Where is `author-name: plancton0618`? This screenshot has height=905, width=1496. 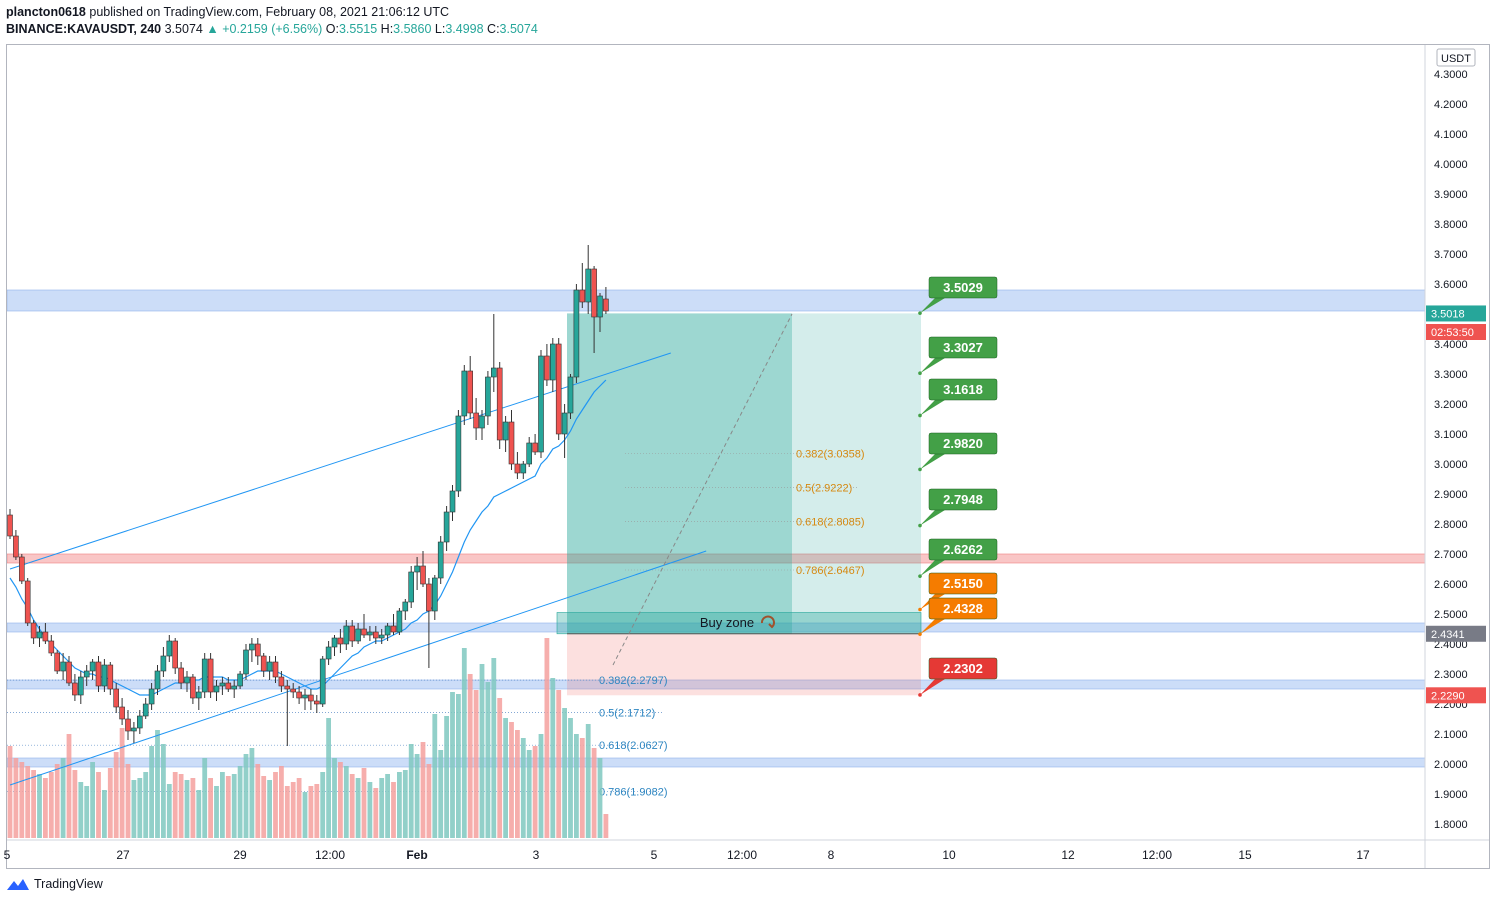
author-name: plancton0618 is located at coordinates (46, 12).